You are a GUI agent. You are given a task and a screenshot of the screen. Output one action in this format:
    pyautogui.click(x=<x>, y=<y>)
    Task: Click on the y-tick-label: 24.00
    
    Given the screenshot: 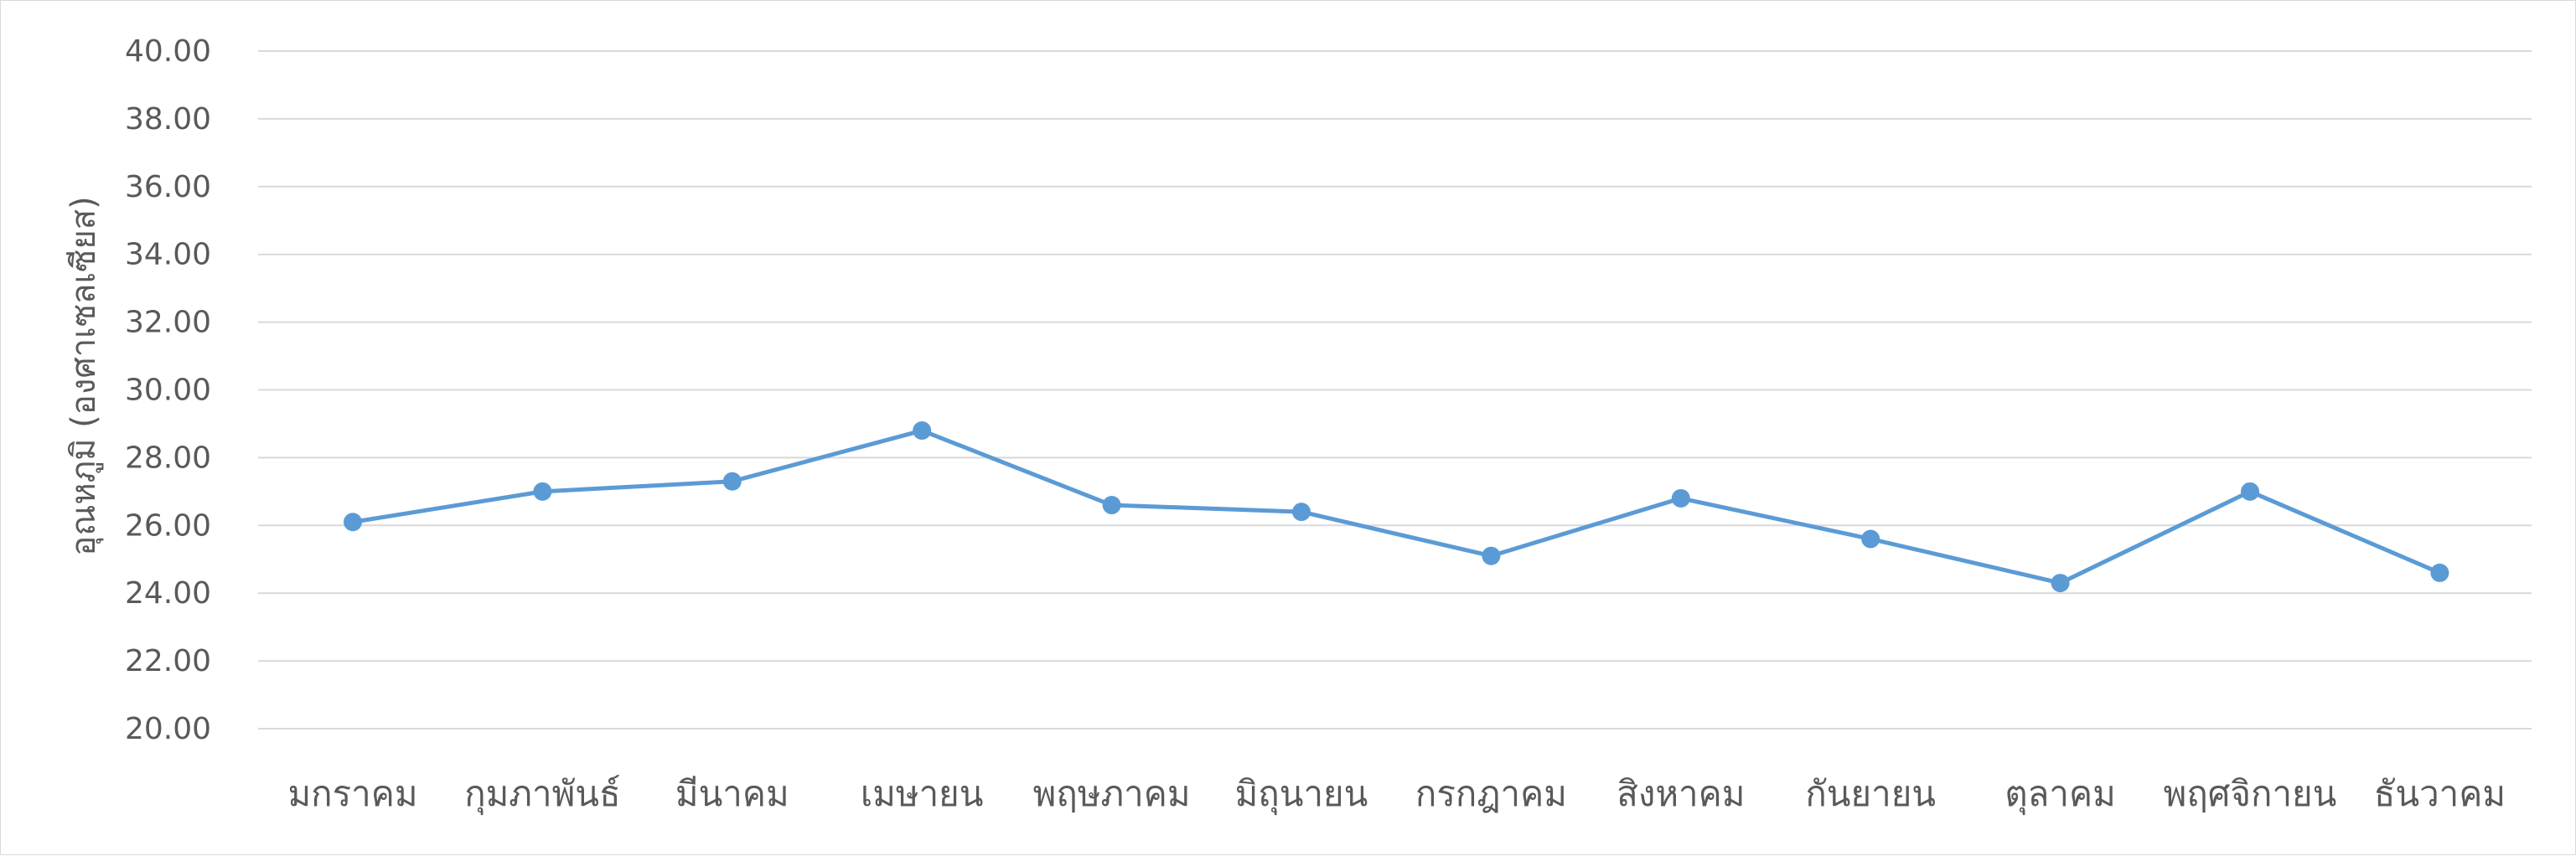 What is the action you would take?
    pyautogui.click(x=168, y=593)
    